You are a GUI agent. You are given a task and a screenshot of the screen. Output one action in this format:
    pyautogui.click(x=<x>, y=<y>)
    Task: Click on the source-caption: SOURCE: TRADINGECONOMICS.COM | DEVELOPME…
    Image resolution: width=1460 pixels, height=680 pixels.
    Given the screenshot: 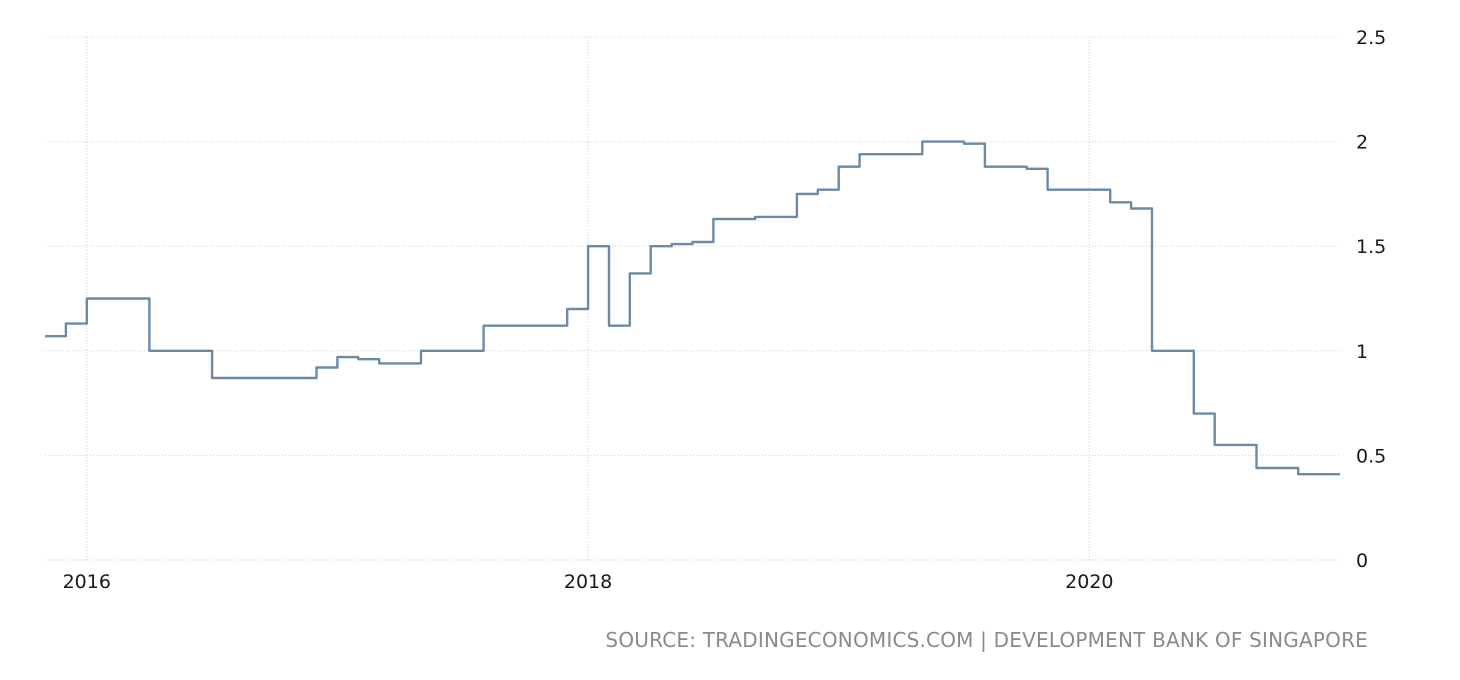 What is the action you would take?
    pyautogui.click(x=986, y=640)
    